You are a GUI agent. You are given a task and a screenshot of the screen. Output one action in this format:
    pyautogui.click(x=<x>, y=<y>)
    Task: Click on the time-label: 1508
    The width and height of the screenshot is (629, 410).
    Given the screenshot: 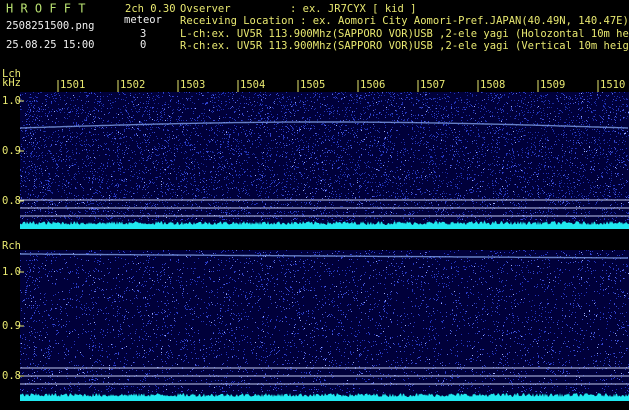 What is the action you would take?
    pyautogui.click(x=492, y=85)
    